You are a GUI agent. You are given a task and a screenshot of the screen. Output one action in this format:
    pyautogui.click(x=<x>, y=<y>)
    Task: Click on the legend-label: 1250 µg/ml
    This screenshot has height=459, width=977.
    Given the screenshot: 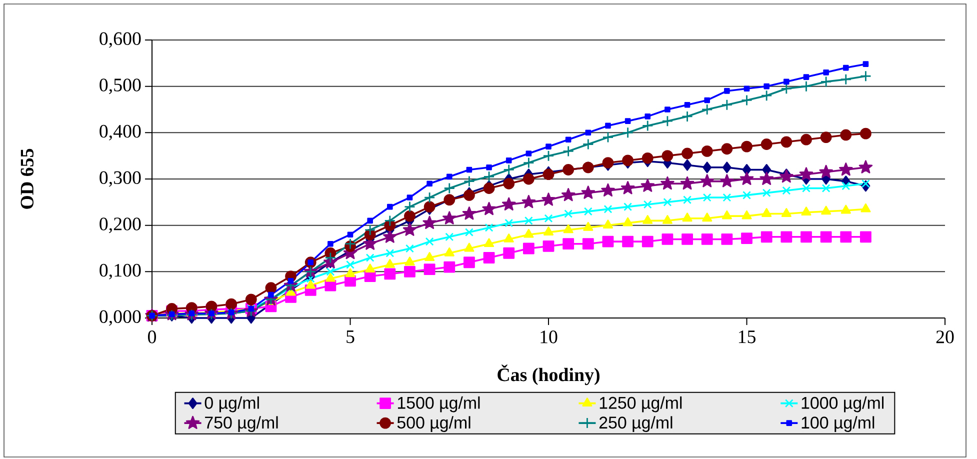 What is the action you would take?
    pyautogui.click(x=641, y=404)
    